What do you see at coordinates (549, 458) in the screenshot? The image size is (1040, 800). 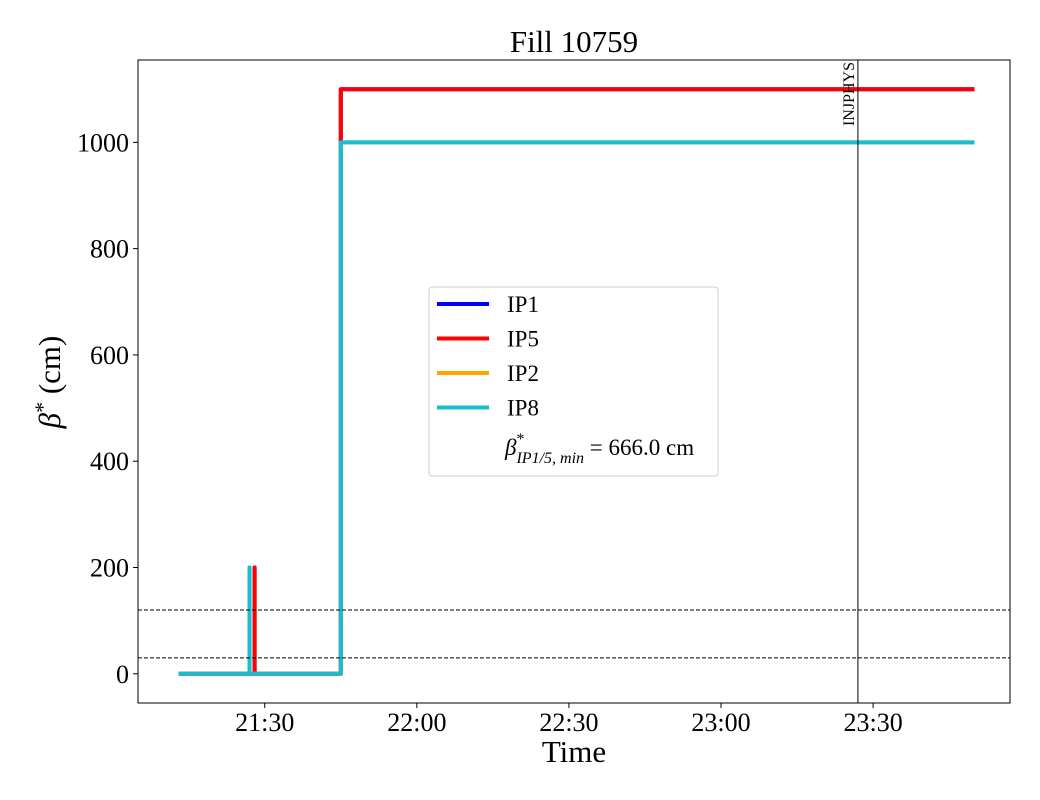 I see `note-sub: IP1/5, min` at bounding box center [549, 458].